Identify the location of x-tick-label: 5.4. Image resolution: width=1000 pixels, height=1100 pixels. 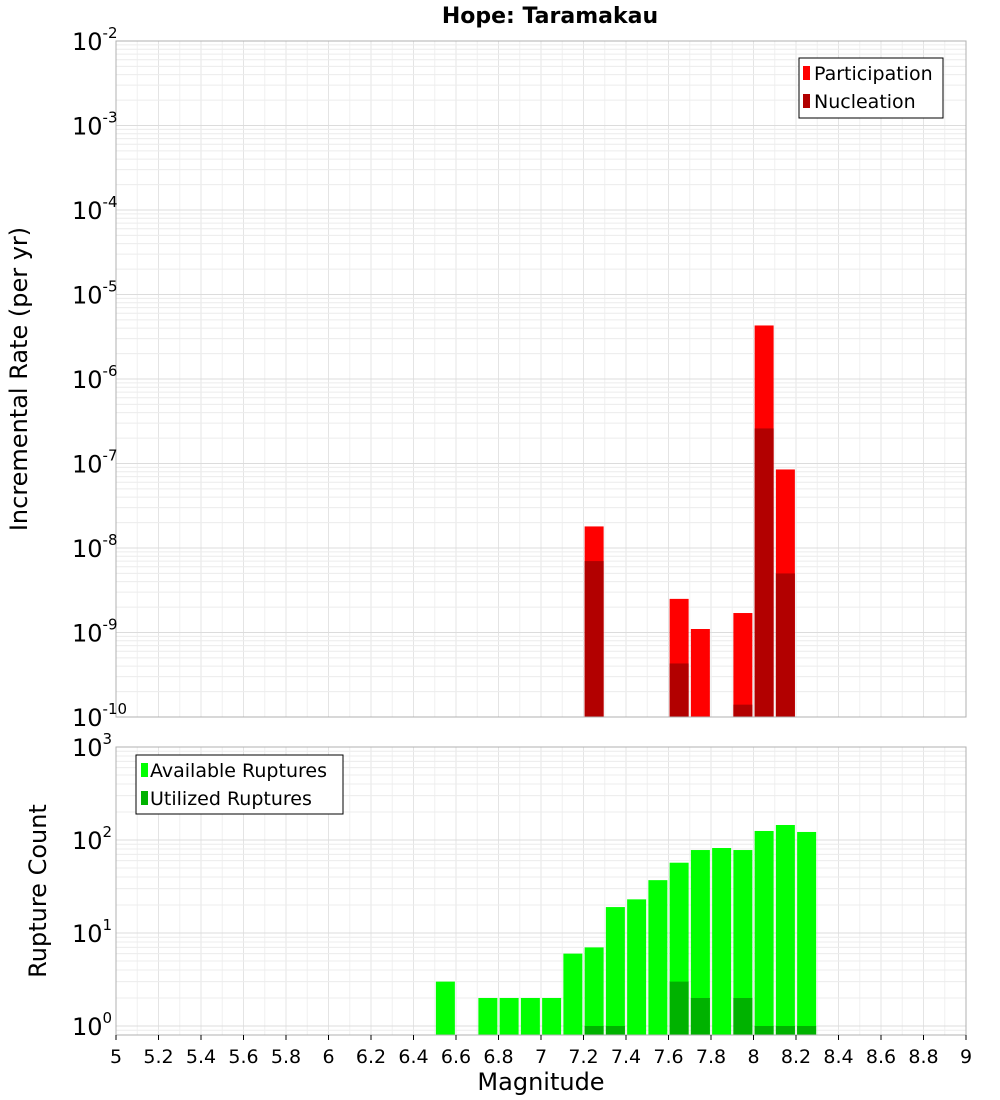
(201, 1057).